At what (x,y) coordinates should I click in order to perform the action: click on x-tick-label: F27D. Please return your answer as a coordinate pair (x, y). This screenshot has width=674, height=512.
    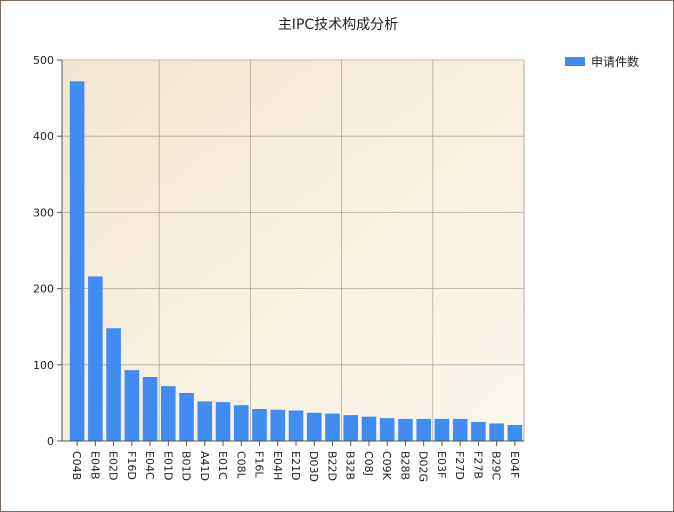
    Looking at the image, I should click on (459, 465).